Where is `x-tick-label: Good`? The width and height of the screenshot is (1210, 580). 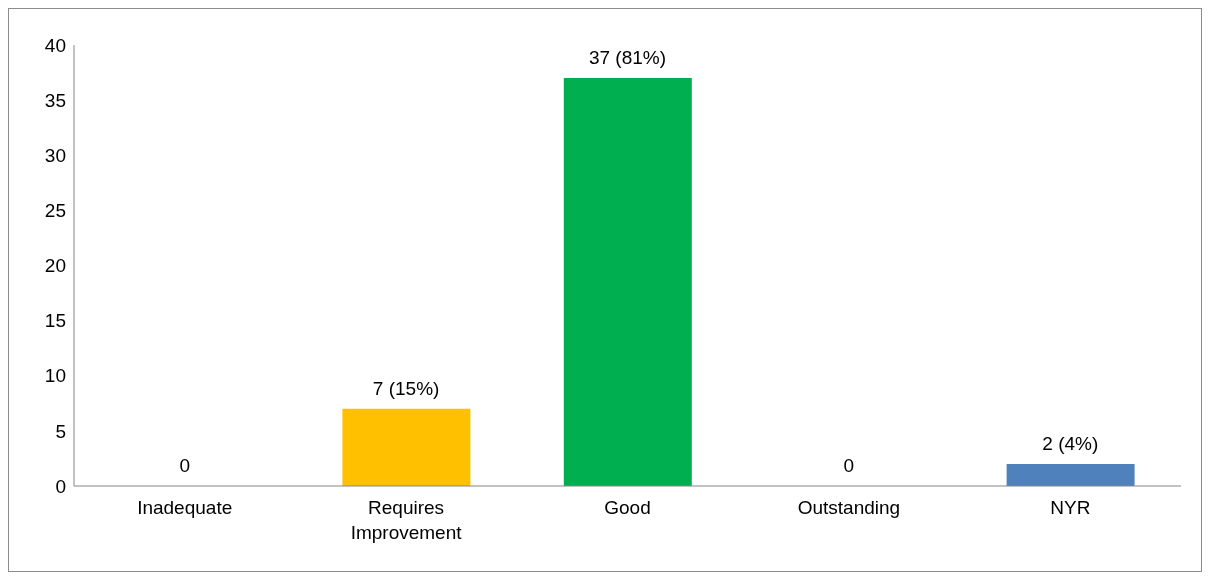
x-tick-label: Good is located at coordinates (627, 507).